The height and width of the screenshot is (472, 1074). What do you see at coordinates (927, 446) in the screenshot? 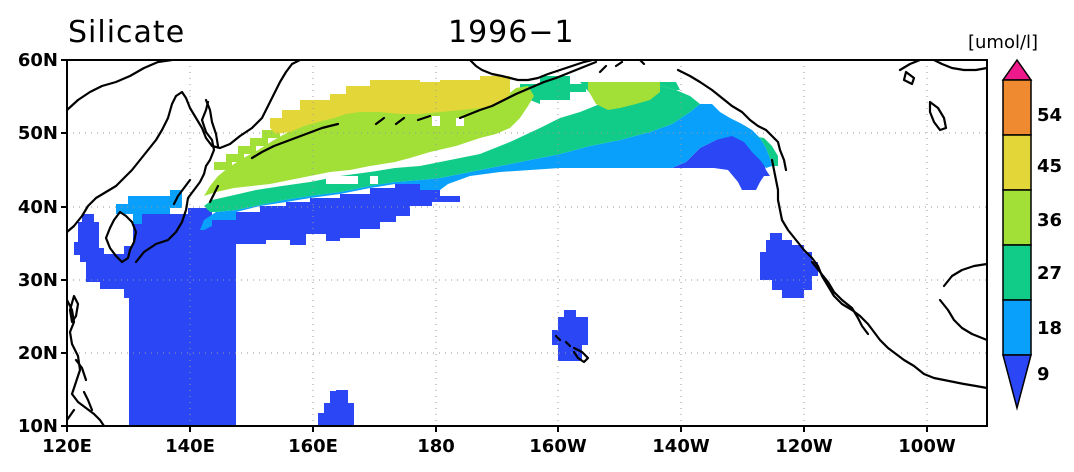
I see `lon-label-100w: 100W` at bounding box center [927, 446].